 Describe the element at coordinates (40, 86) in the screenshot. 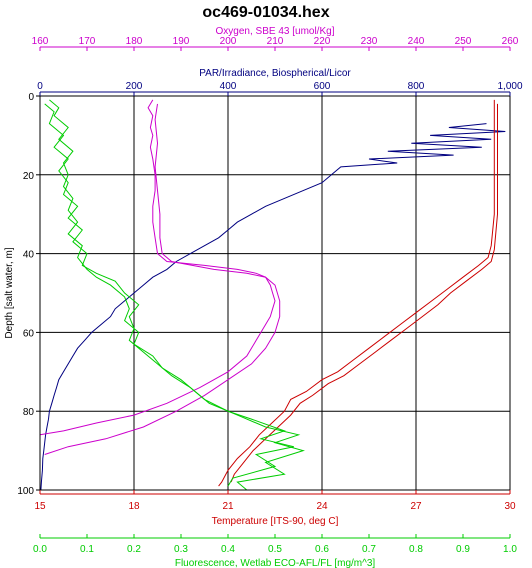

I see `par-tick-label: 0` at that location.